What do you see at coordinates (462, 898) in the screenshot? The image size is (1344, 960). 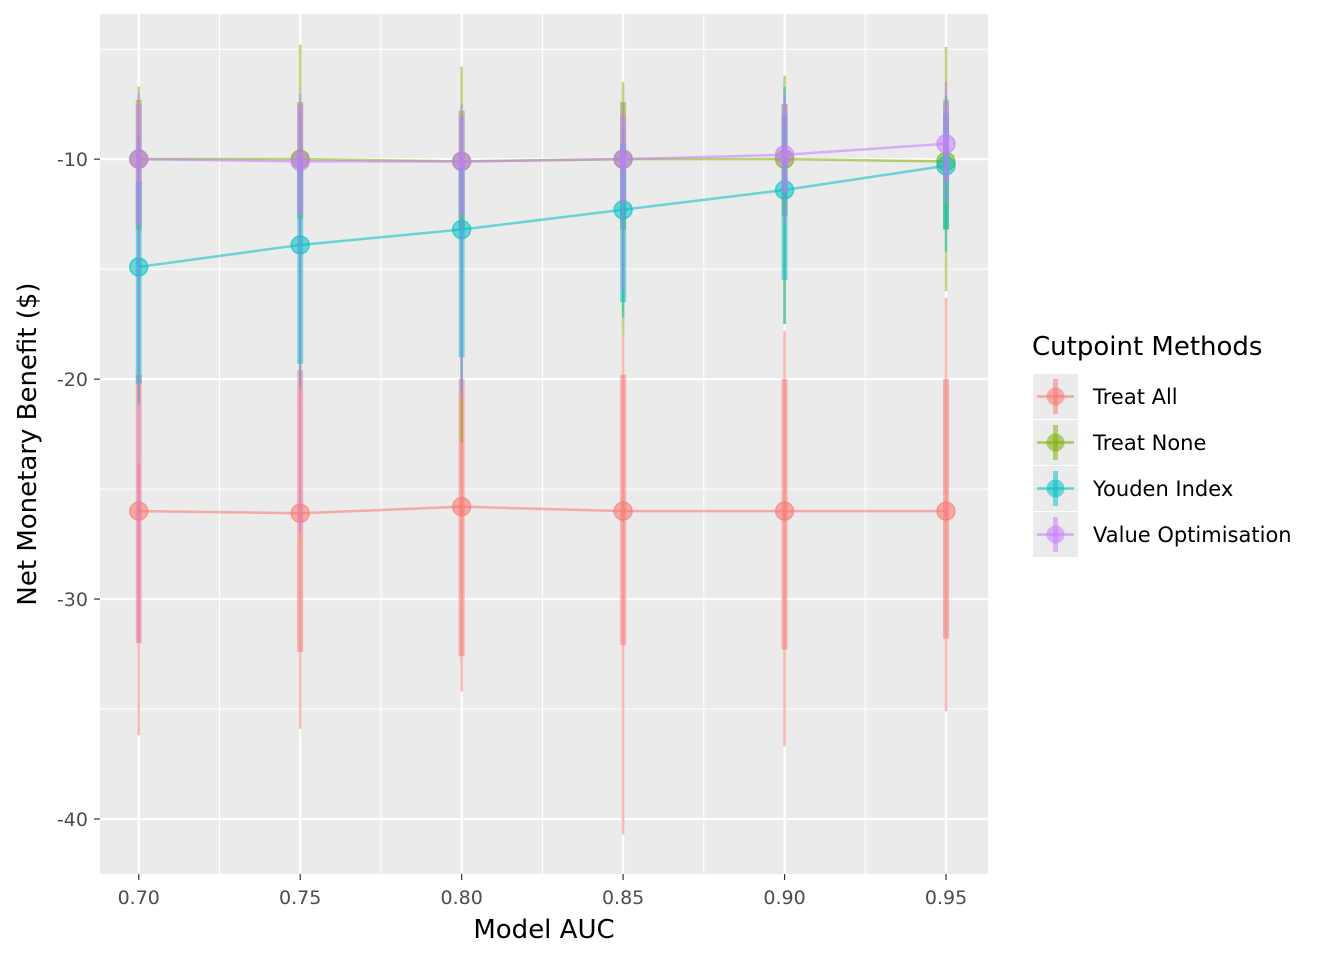 I see `x-tick-label: 0.80` at bounding box center [462, 898].